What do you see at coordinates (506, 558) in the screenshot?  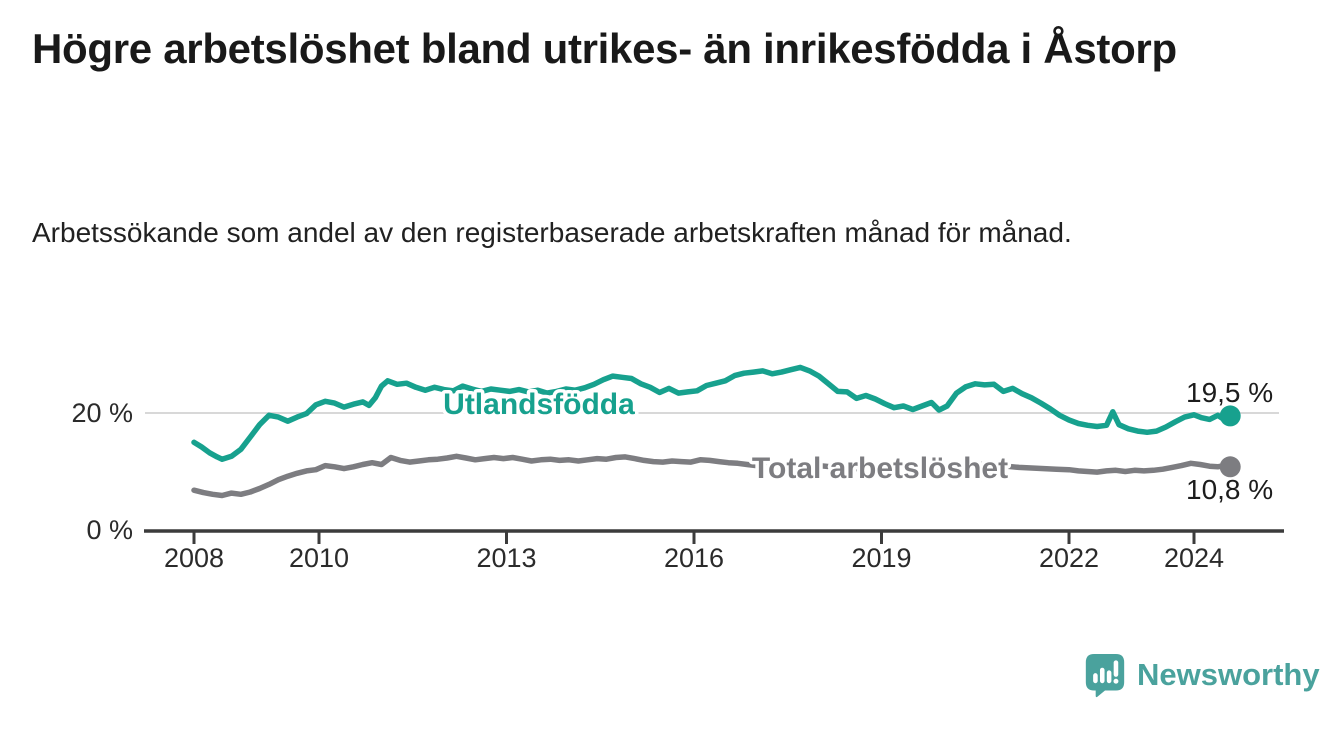 I see `x-tick-label-2013: 2013` at bounding box center [506, 558].